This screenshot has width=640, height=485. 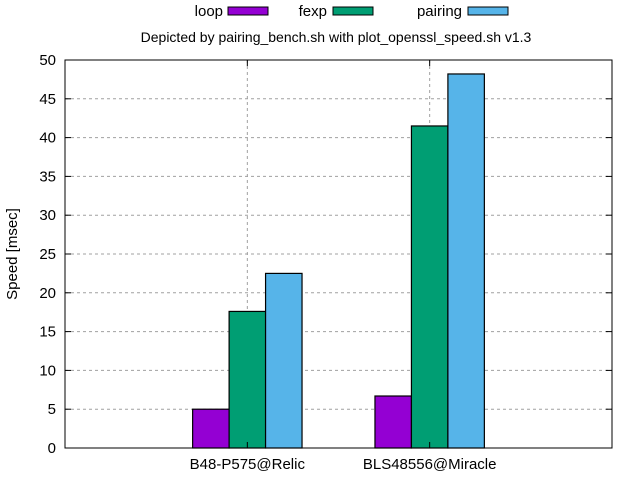 I want to click on x-tick-label: B48-P575@Relic, so click(x=248, y=464).